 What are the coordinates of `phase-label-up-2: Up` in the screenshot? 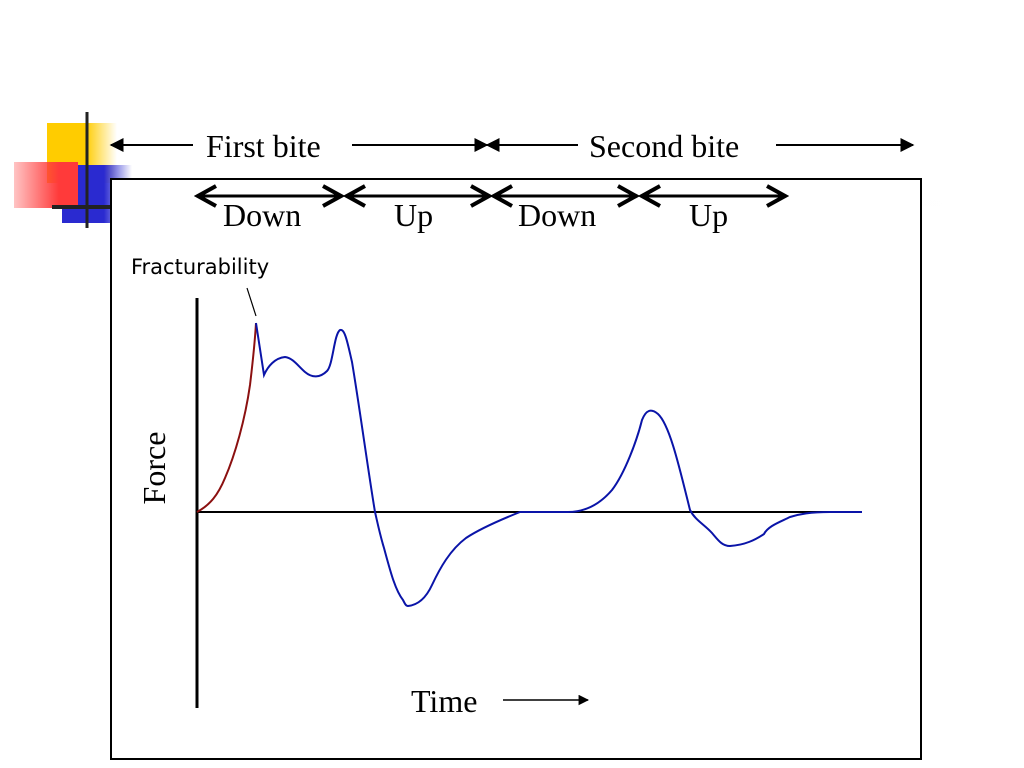 It's located at (709, 215).